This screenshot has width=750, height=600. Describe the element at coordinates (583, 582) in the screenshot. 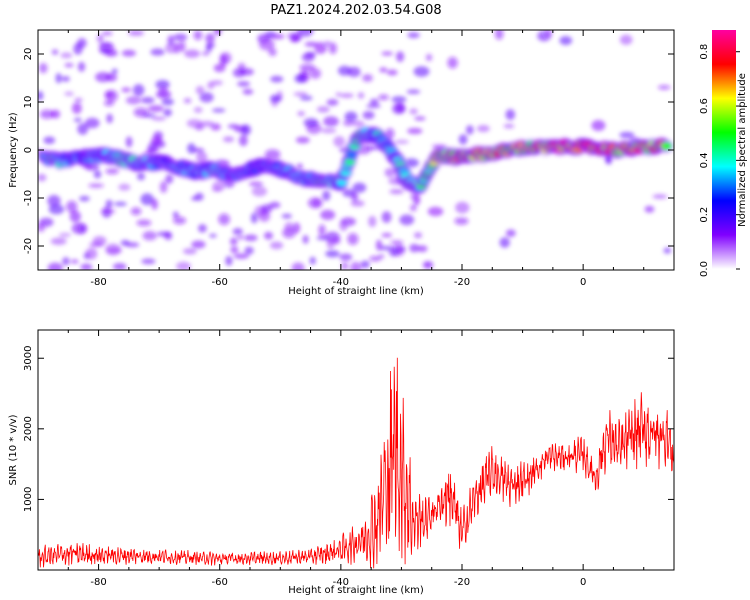

I see `x-tick-label: 0` at that location.